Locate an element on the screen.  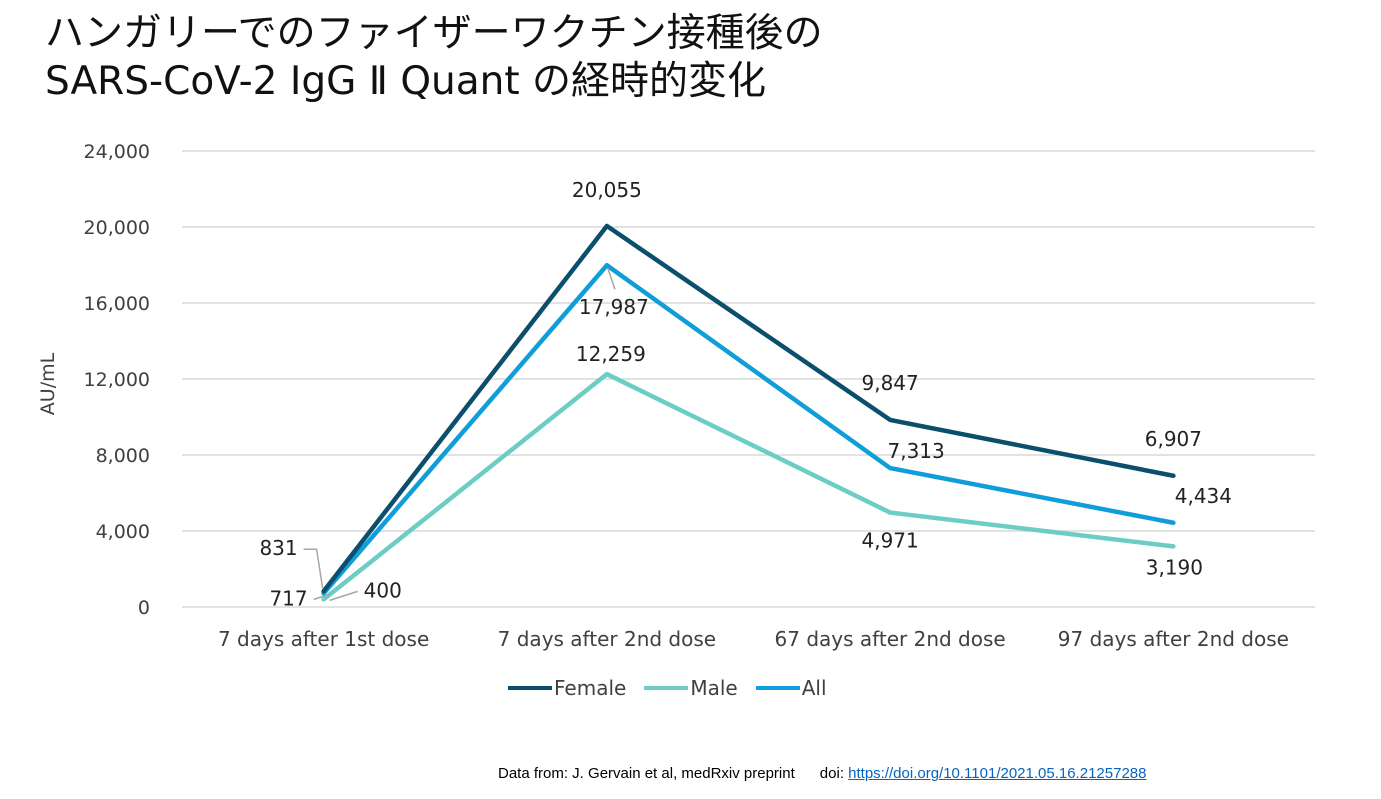
x-tick-label: 97 days after 2nd dose is located at coordinates (1173, 639).